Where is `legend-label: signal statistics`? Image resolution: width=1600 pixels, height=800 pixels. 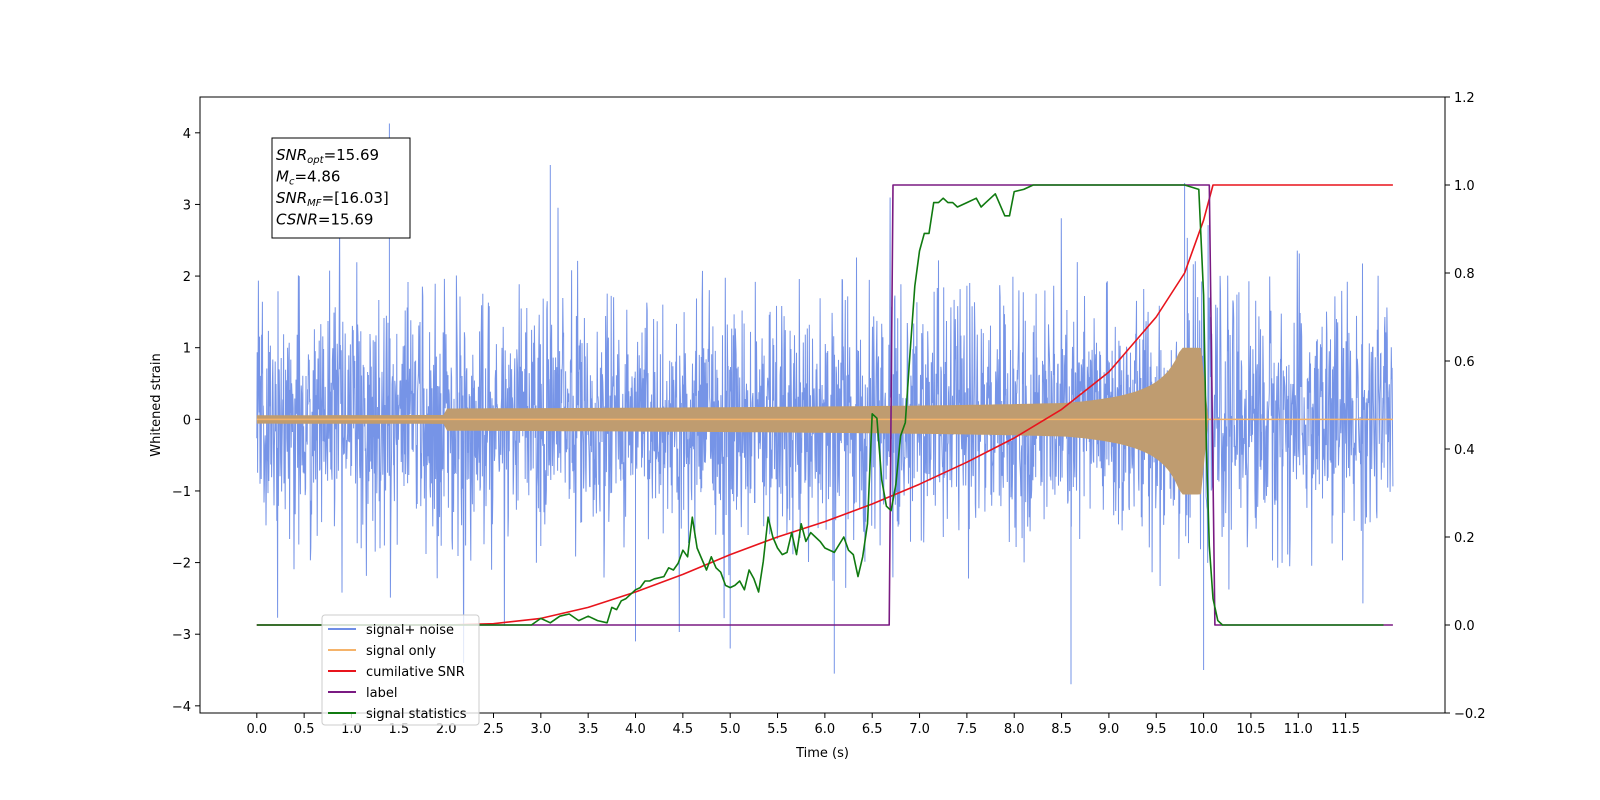 legend-label: signal statistics is located at coordinates (416, 714).